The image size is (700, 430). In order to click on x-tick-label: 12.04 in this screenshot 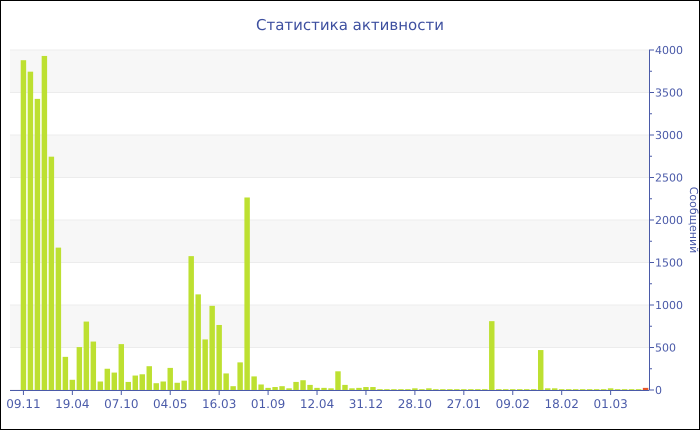, I will do `click(317, 404)`.